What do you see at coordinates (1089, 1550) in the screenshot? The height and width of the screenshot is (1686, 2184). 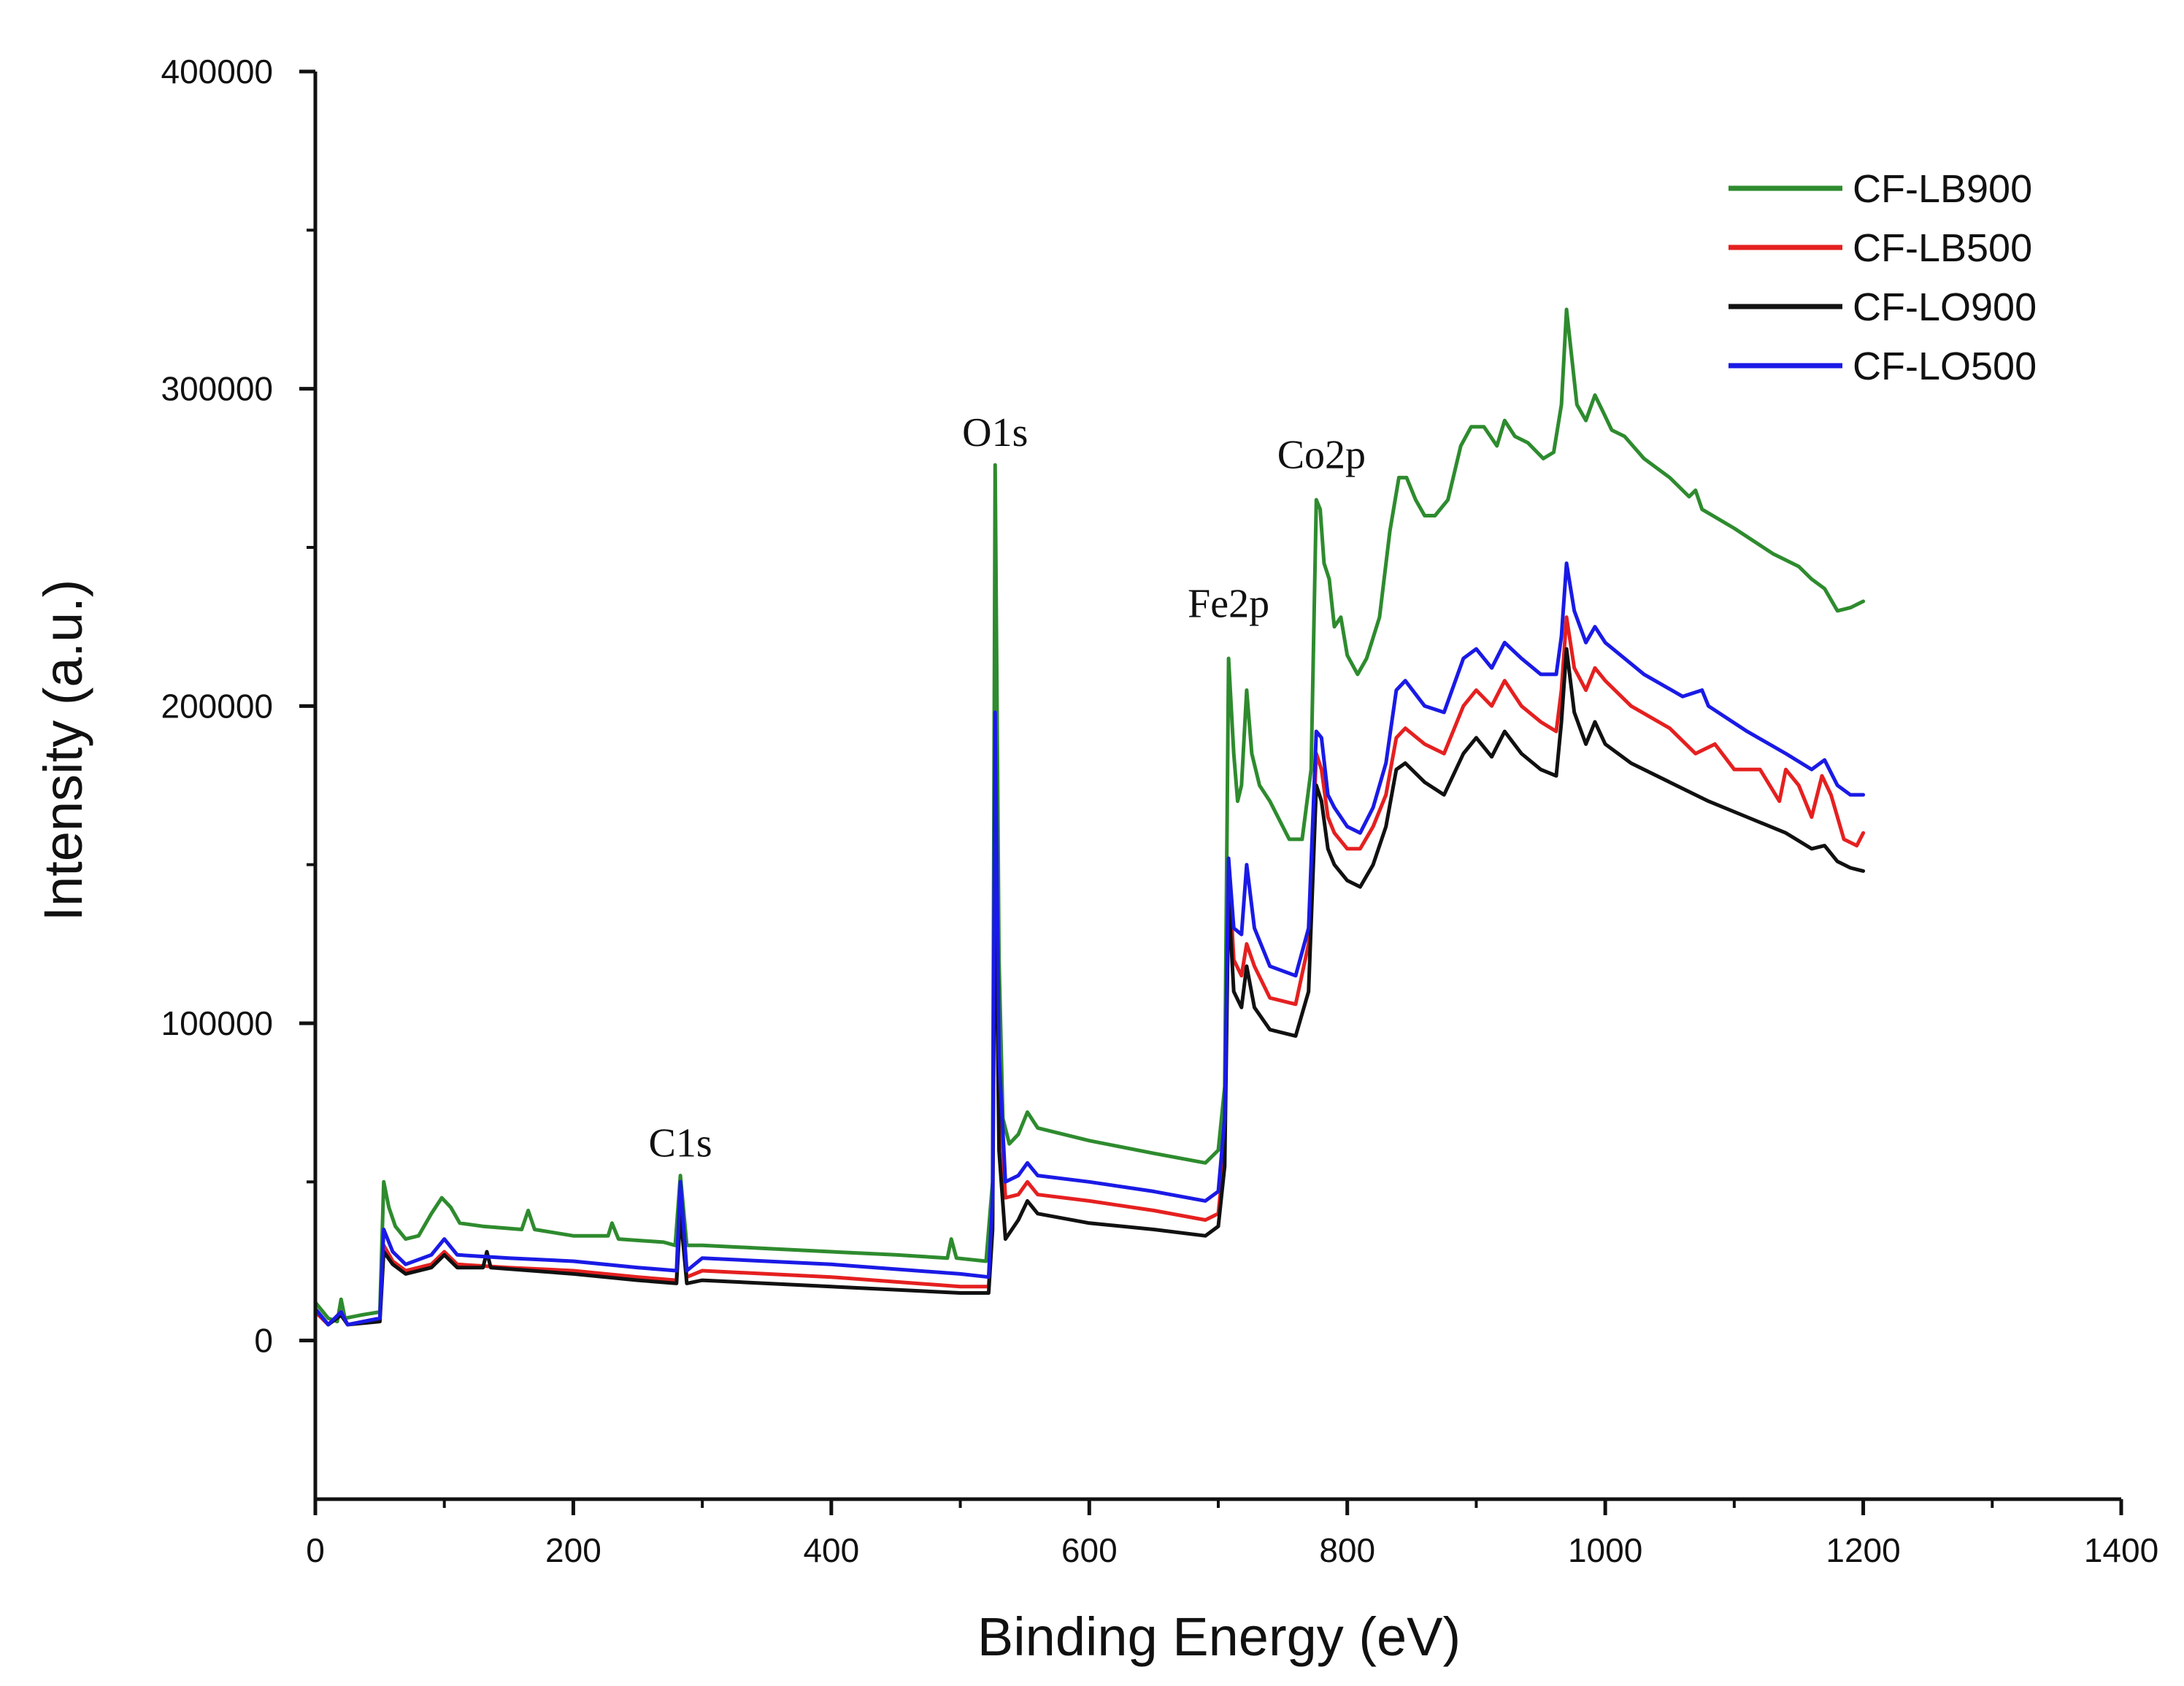 I see `x-tick-label: 600` at bounding box center [1089, 1550].